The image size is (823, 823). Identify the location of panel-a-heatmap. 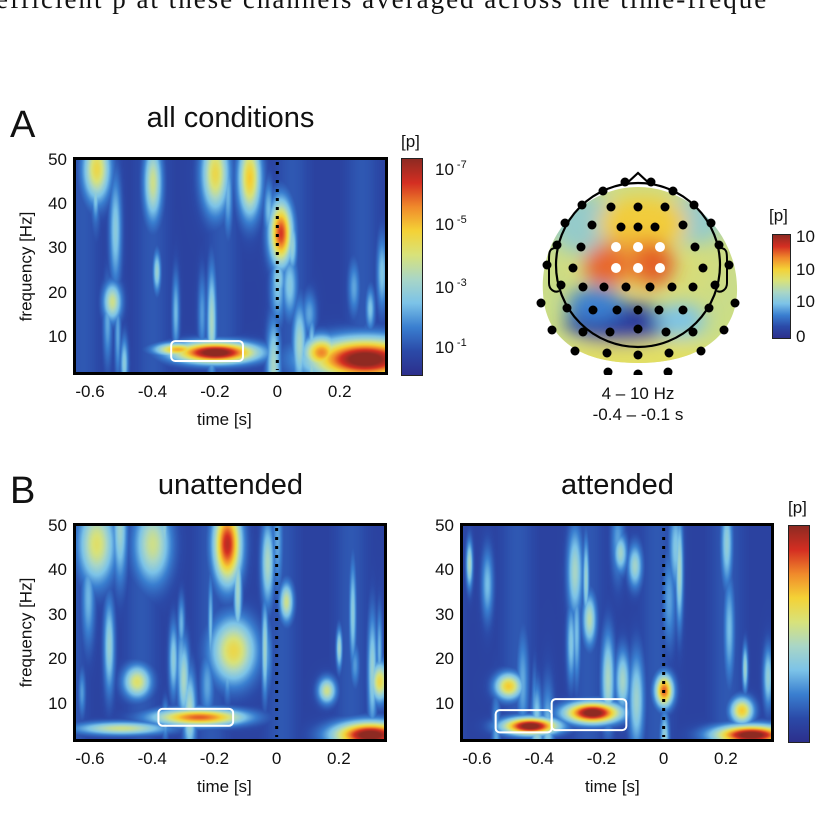
(230, 266).